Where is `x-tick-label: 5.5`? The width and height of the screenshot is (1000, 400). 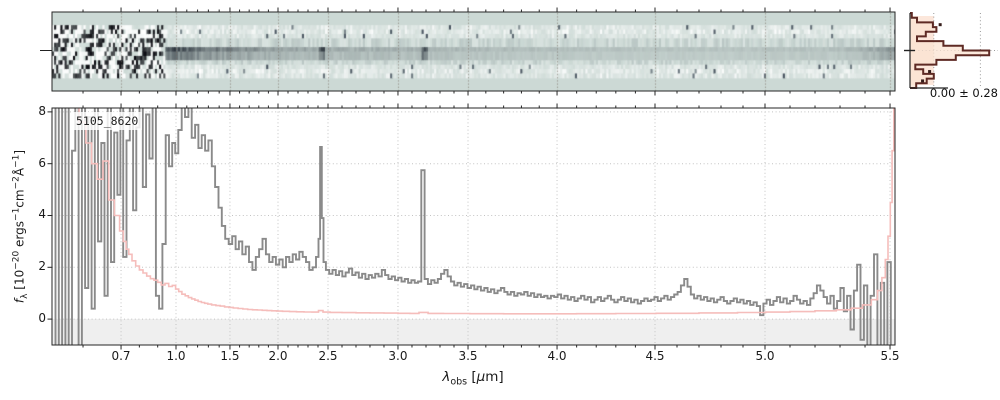 x-tick-label: 5.5 is located at coordinates (890, 356).